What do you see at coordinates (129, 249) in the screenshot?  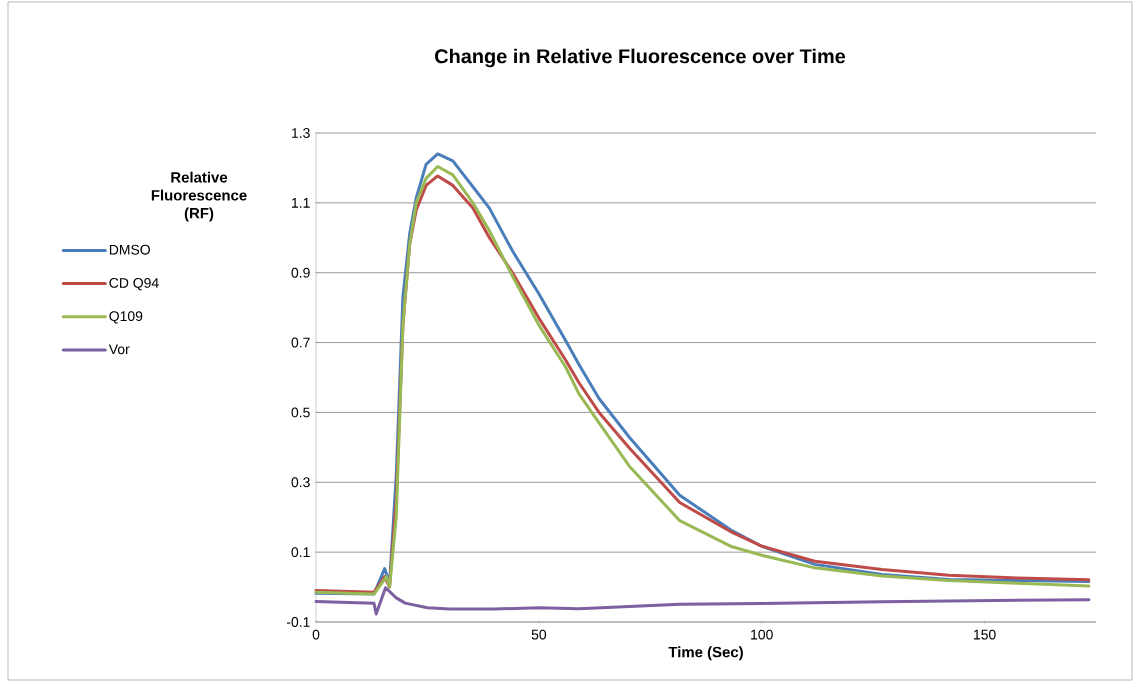 I see `legend-label: DMSO` at bounding box center [129, 249].